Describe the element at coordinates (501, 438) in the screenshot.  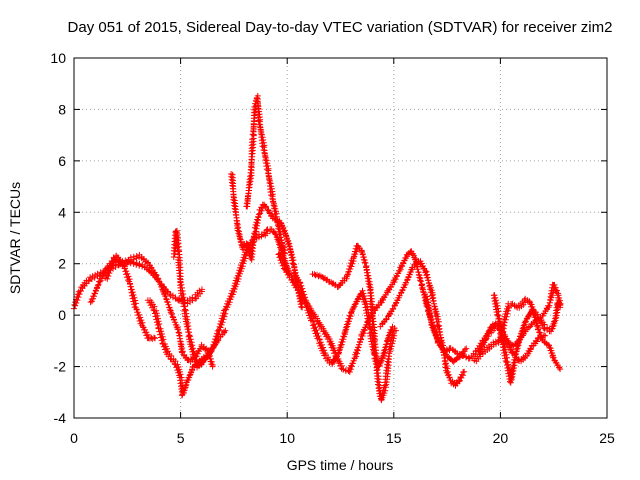
I see `x-tick-label: 20` at that location.